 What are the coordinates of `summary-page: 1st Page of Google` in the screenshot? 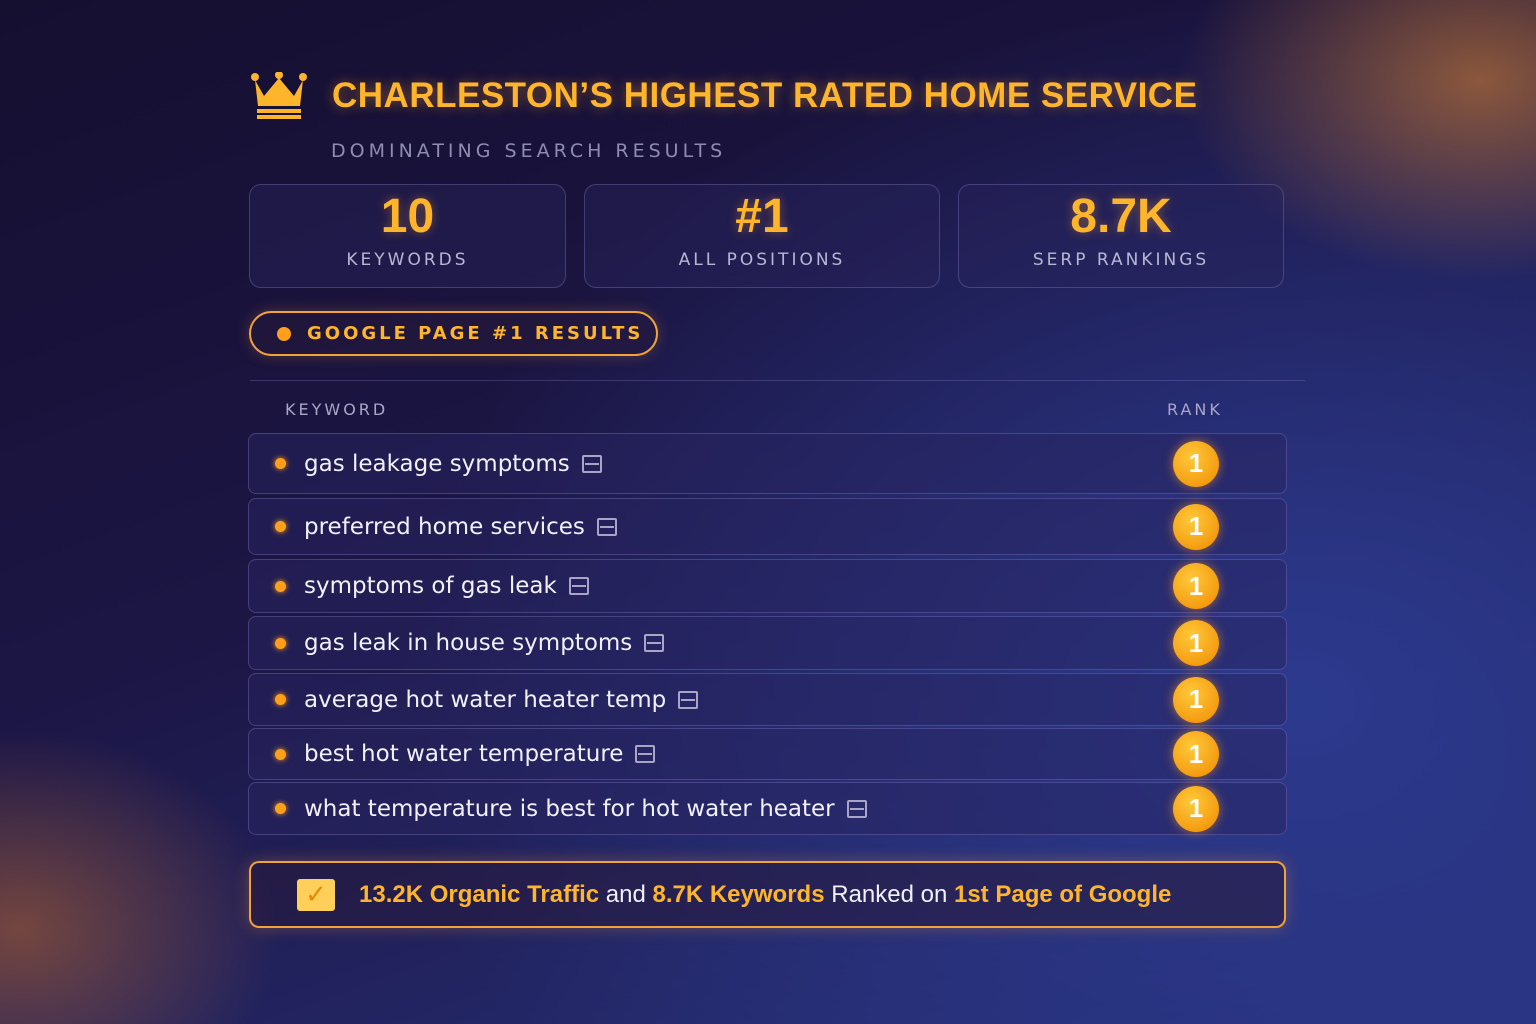 It's located at (1062, 894).